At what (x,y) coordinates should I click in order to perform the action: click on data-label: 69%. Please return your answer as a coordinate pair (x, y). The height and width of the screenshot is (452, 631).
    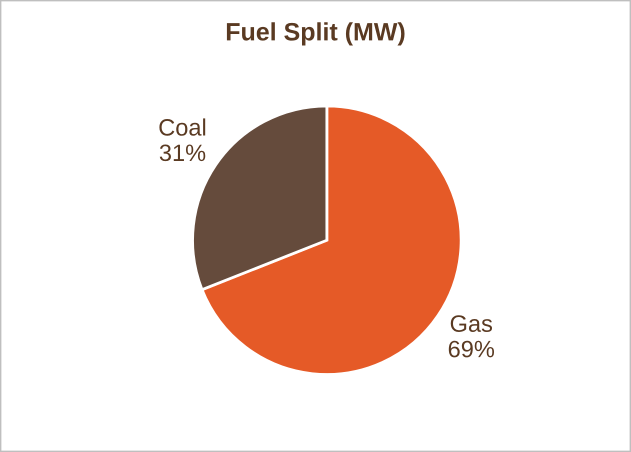
    Looking at the image, I should click on (471, 349).